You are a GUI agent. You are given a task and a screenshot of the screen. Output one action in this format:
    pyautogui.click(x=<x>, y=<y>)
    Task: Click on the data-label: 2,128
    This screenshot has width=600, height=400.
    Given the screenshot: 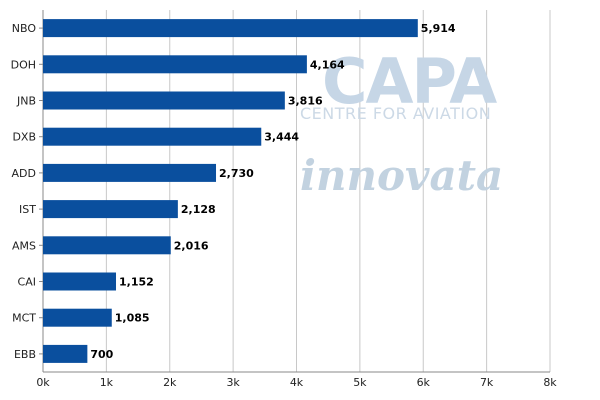 What is the action you would take?
    pyautogui.click(x=198, y=209)
    